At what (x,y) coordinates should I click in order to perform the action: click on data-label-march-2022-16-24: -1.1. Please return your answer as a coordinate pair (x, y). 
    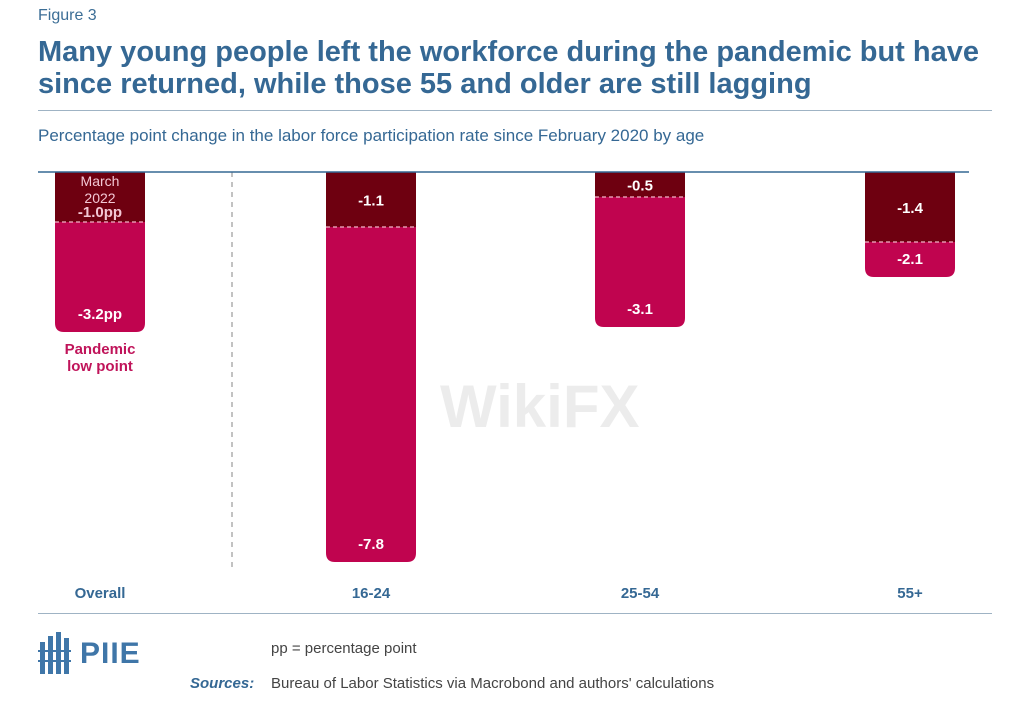
    Looking at the image, I should click on (371, 201).